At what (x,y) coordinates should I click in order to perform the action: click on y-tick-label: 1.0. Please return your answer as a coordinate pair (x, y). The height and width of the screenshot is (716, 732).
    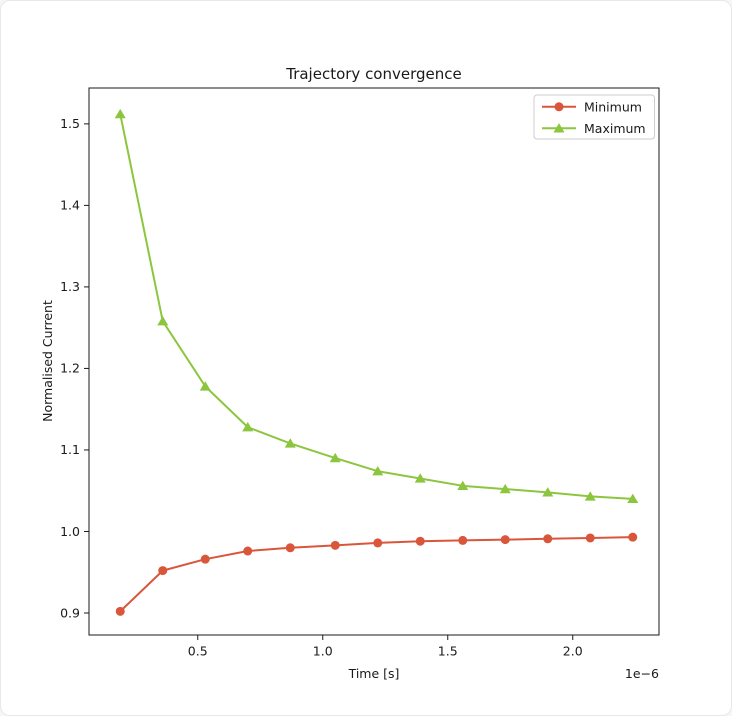
    Looking at the image, I should click on (70, 531).